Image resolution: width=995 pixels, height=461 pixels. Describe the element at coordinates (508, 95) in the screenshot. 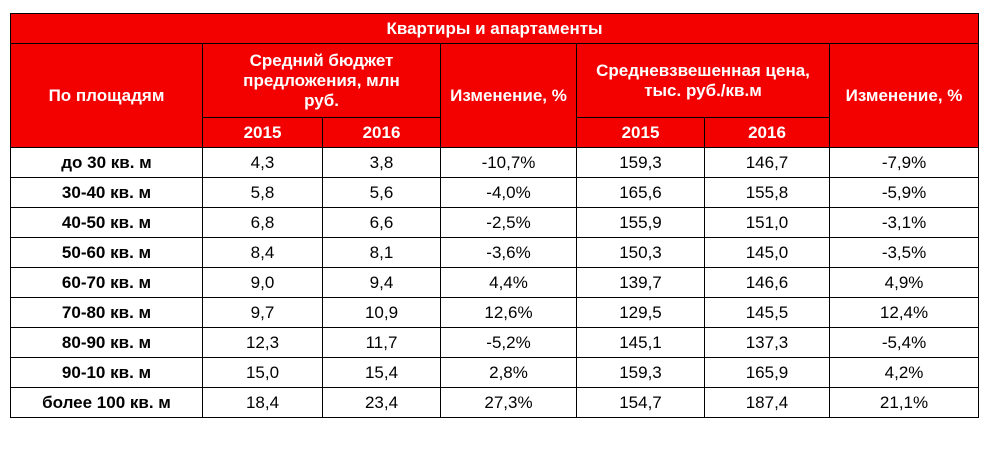

I see `header-change-budget: Изменение, %` at that location.